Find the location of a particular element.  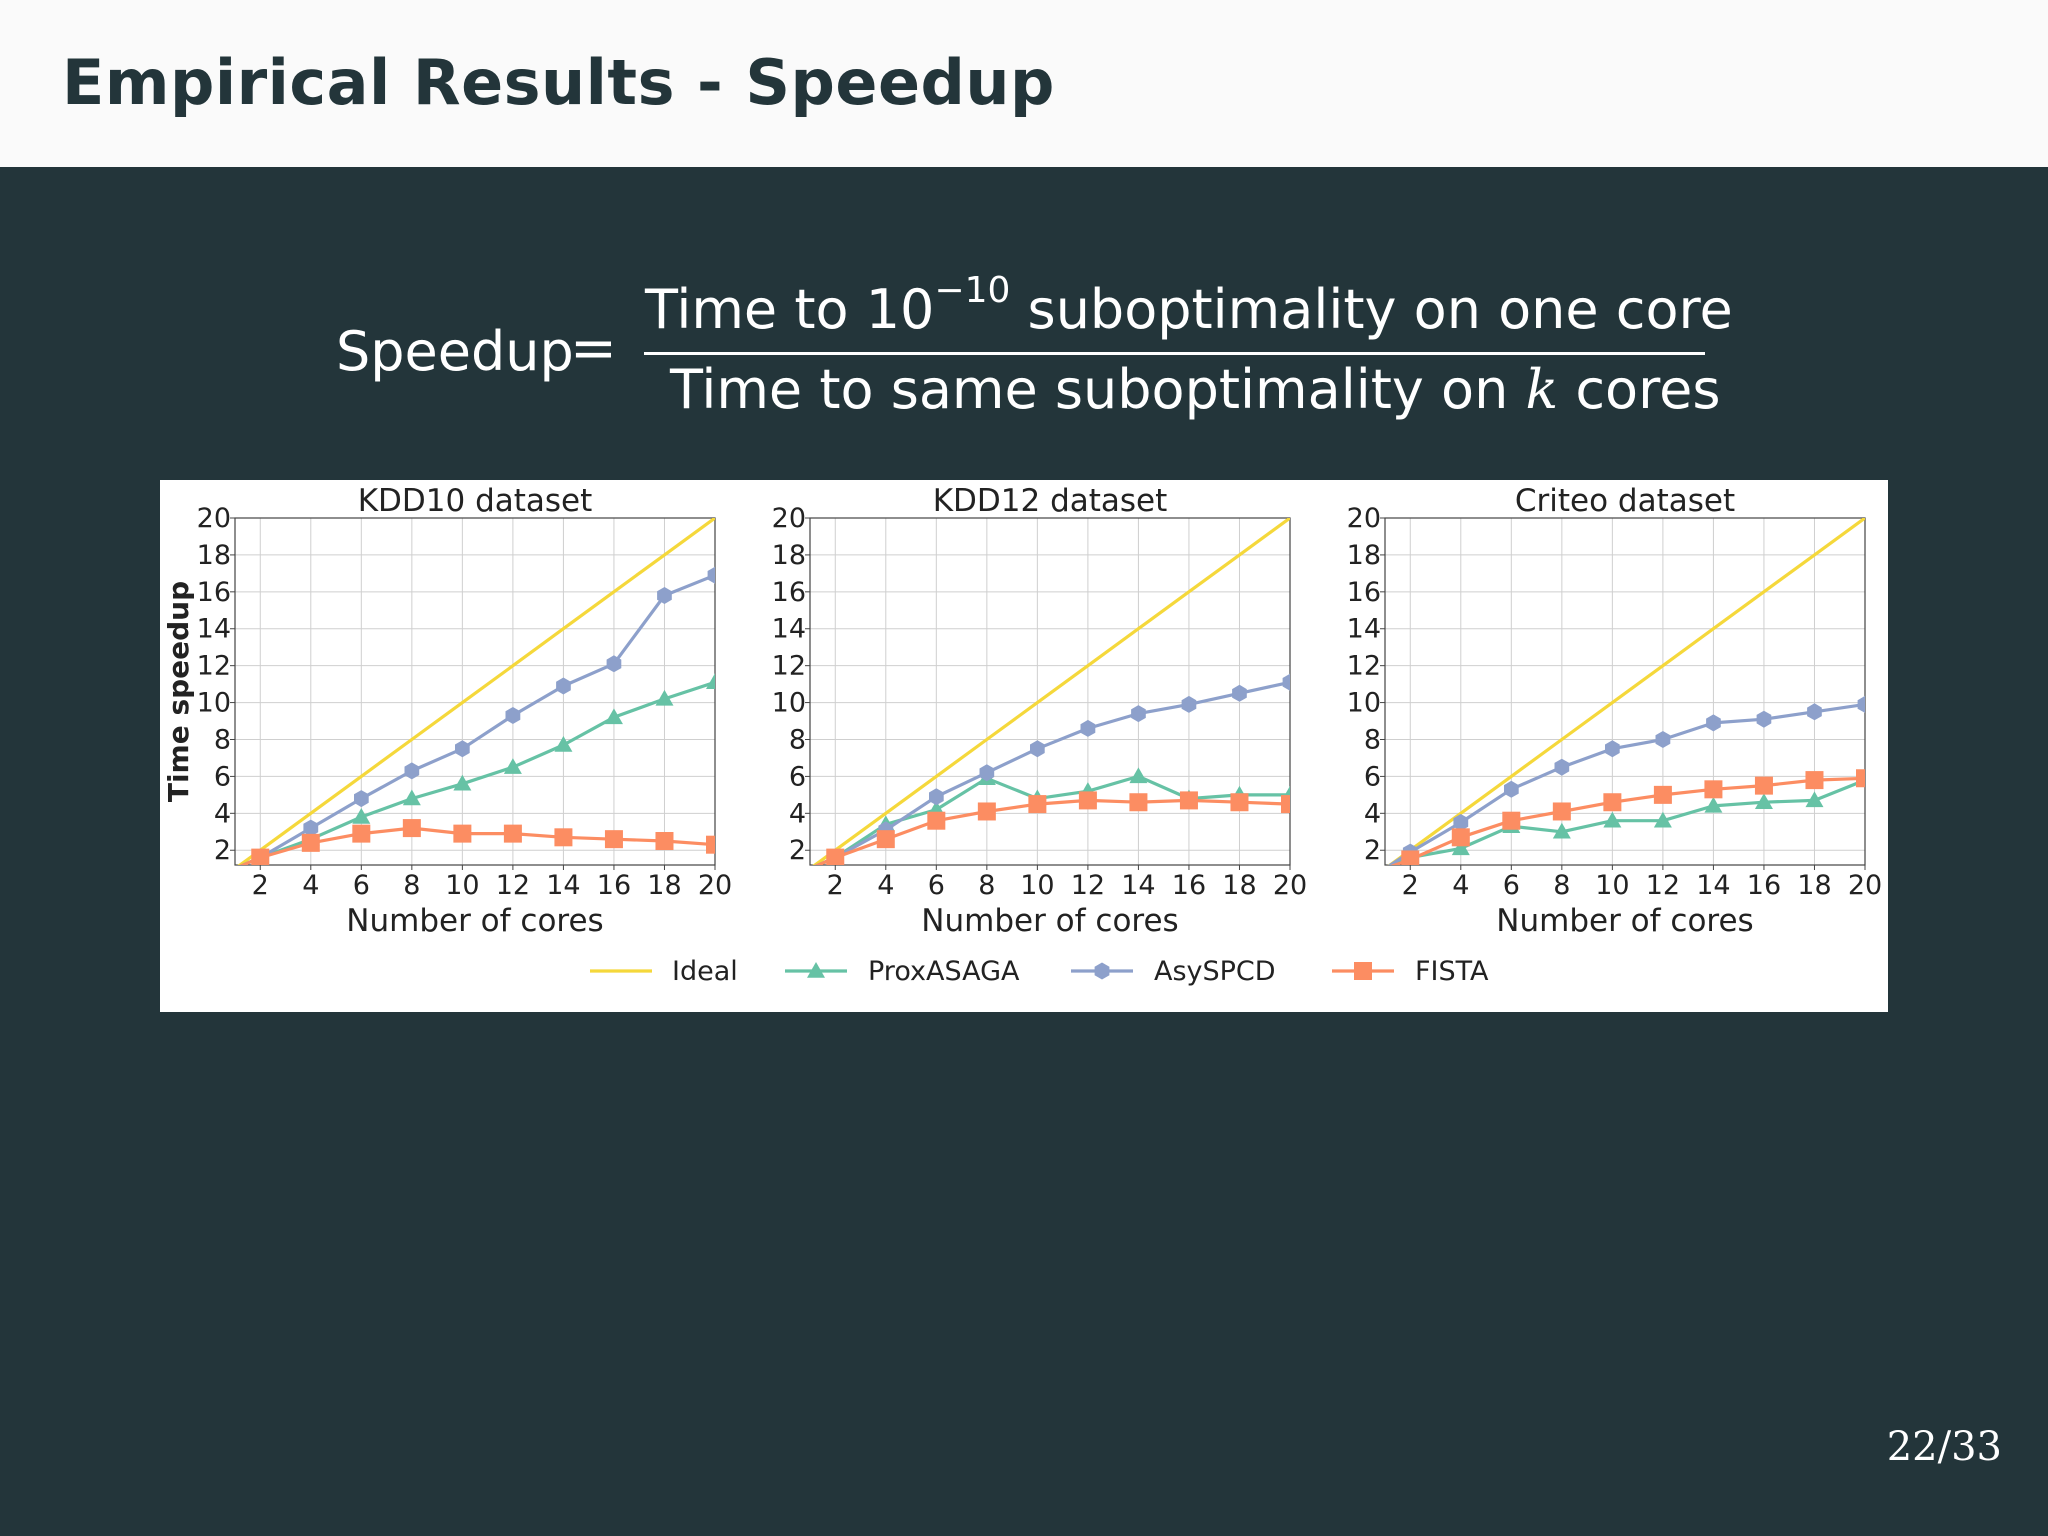

formula-lhs: Speedup is located at coordinates (455, 351).